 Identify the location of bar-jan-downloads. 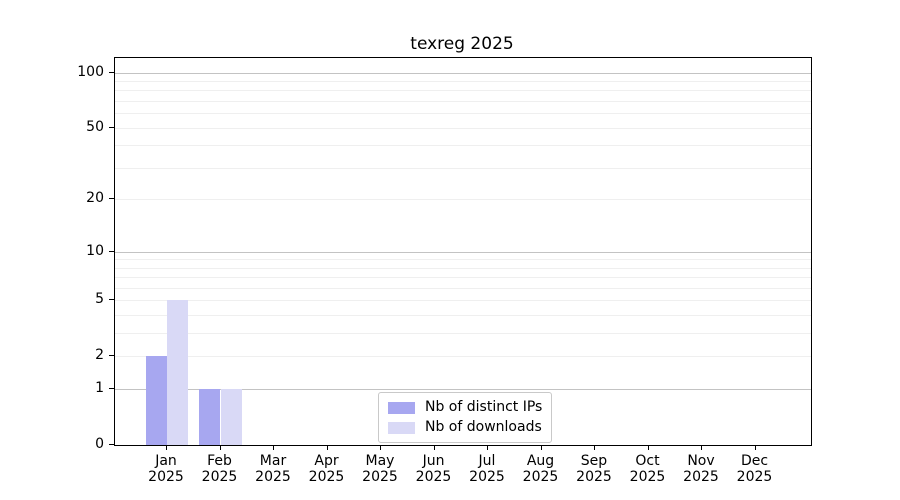
(178, 372).